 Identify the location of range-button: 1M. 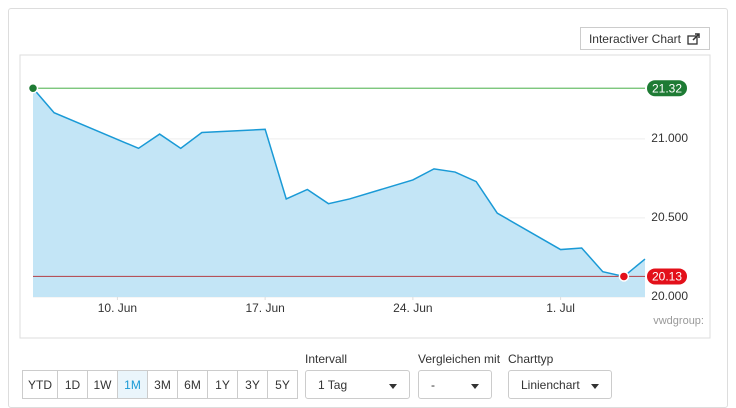
(132, 384).